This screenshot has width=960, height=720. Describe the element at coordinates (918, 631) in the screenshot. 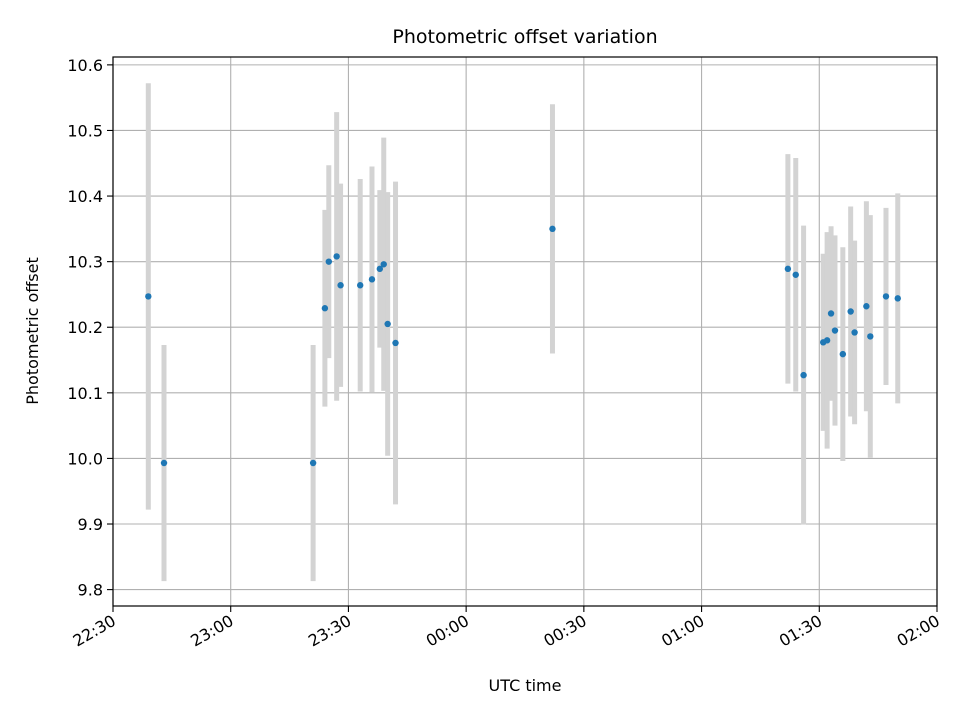

I see `x-tick-label: 02:00` at that location.